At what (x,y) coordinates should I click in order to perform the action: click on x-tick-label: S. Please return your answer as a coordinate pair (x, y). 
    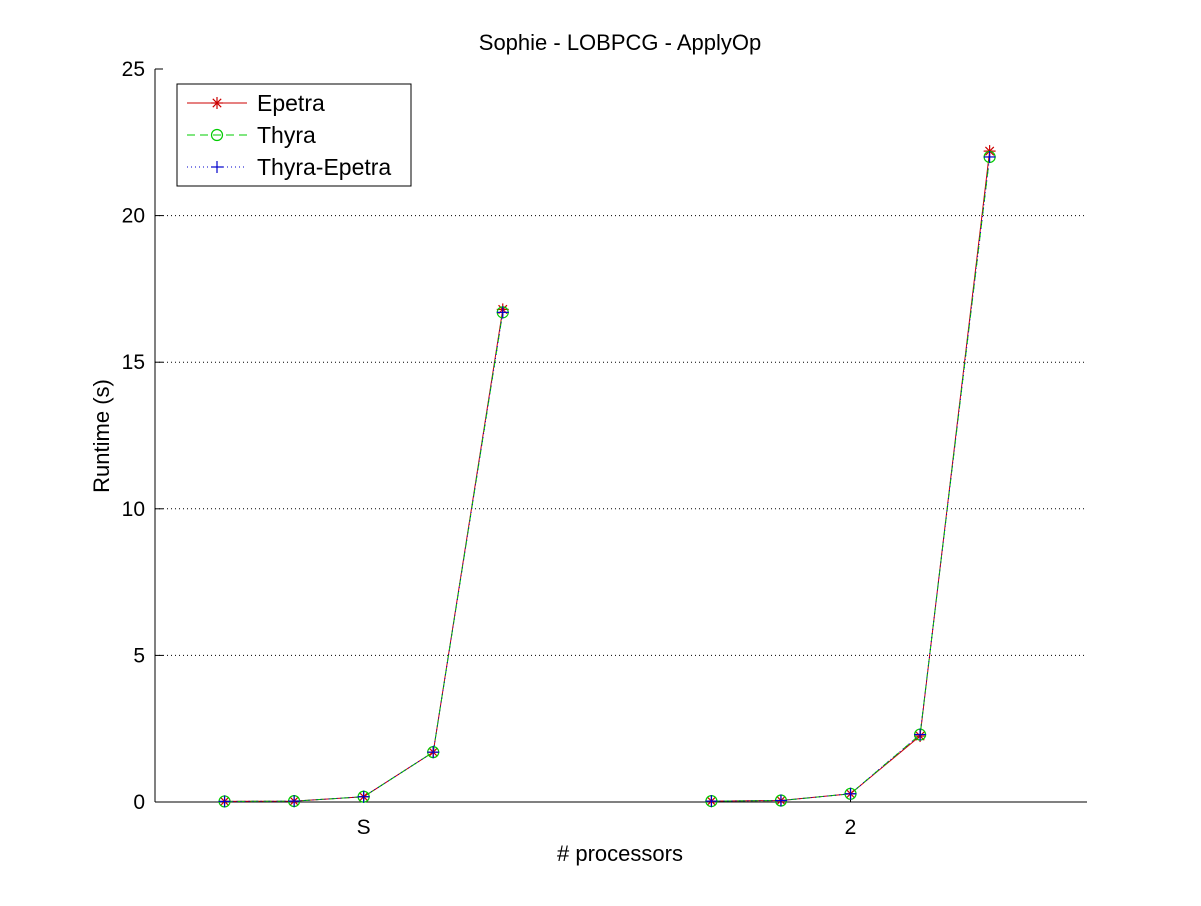
    Looking at the image, I should click on (364, 827).